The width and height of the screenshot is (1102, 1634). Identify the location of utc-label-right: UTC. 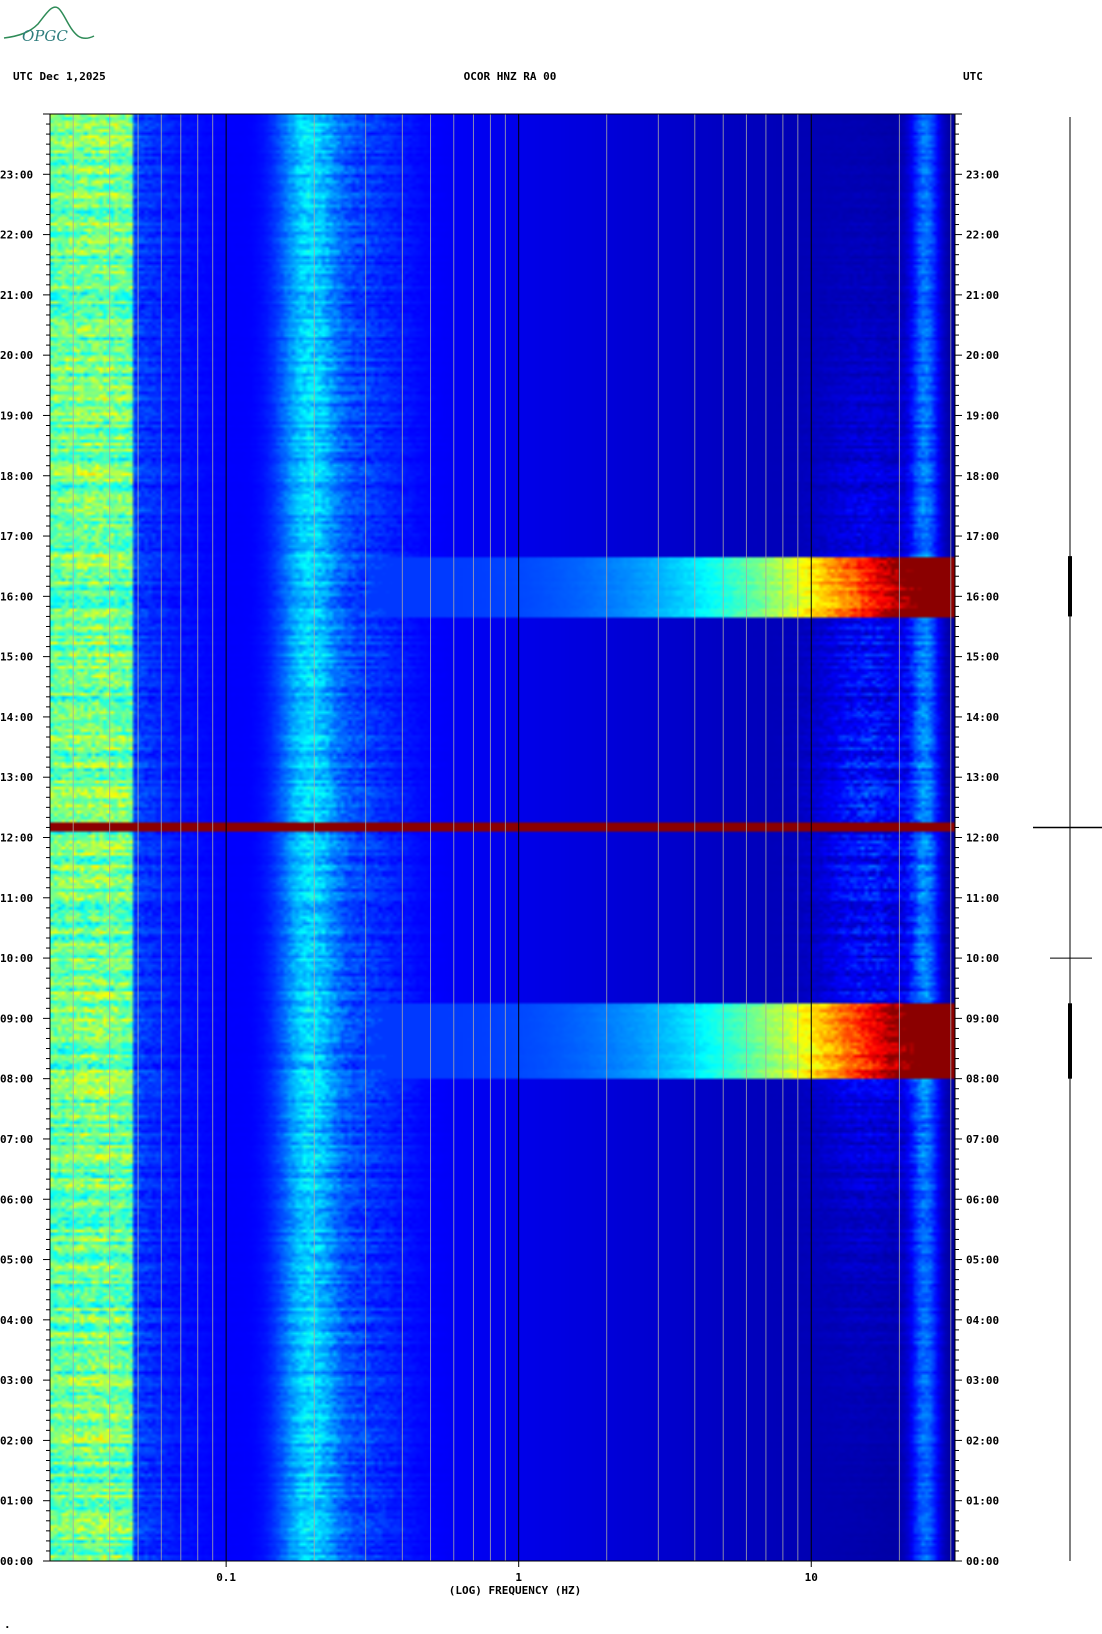
(973, 76).